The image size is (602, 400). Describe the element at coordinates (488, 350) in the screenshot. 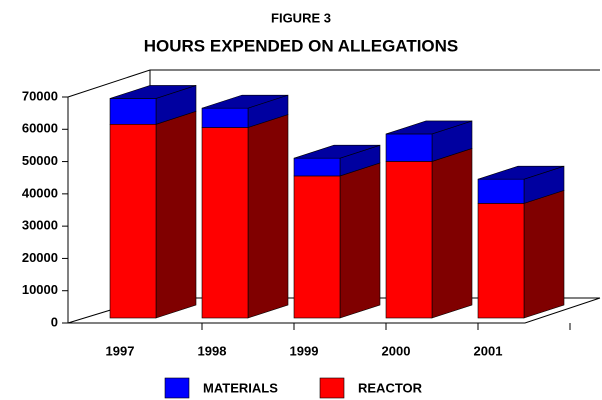

I see `x-tick-label: 2001` at that location.